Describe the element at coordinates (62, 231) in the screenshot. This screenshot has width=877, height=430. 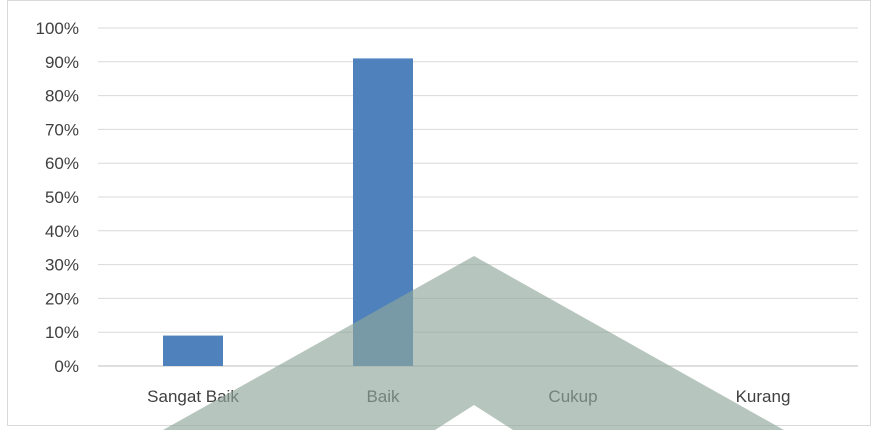
I see `y-tick-label: 40%` at that location.